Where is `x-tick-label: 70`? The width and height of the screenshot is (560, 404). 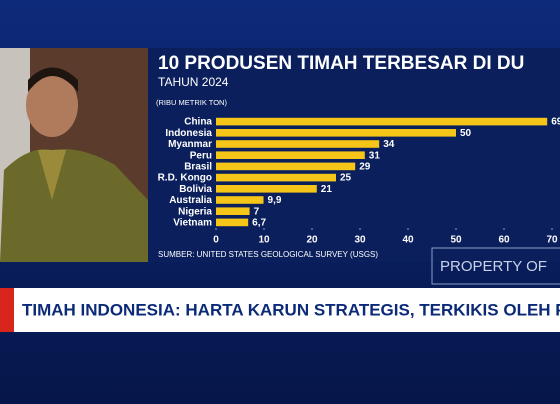 x-tick-label: 70 is located at coordinates (552, 240).